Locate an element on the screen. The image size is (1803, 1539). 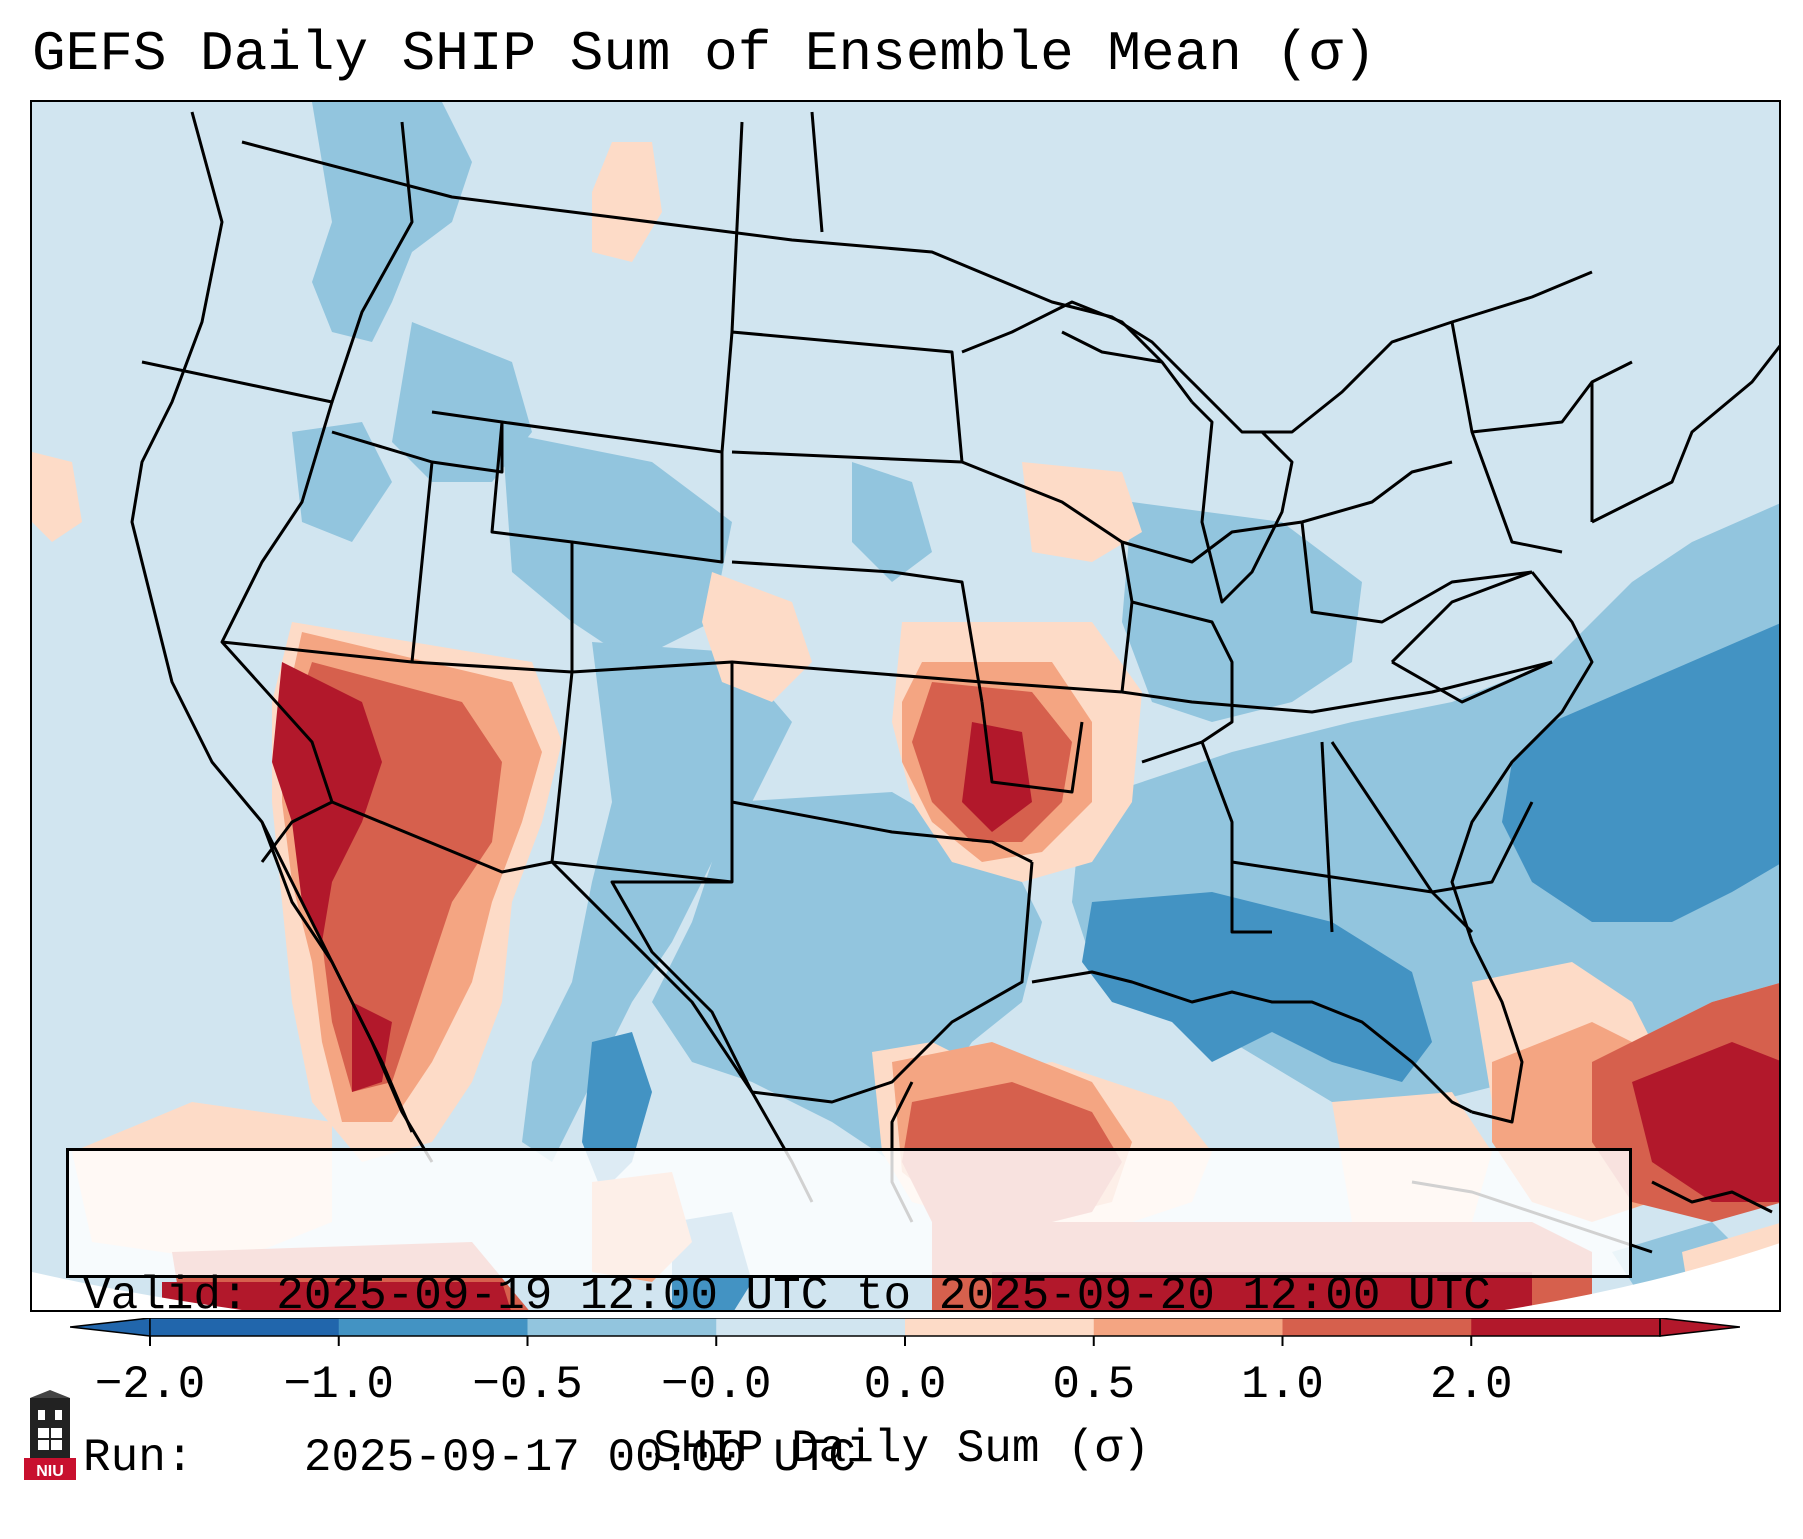
valid-label: Valid: is located at coordinates (166, 1296).